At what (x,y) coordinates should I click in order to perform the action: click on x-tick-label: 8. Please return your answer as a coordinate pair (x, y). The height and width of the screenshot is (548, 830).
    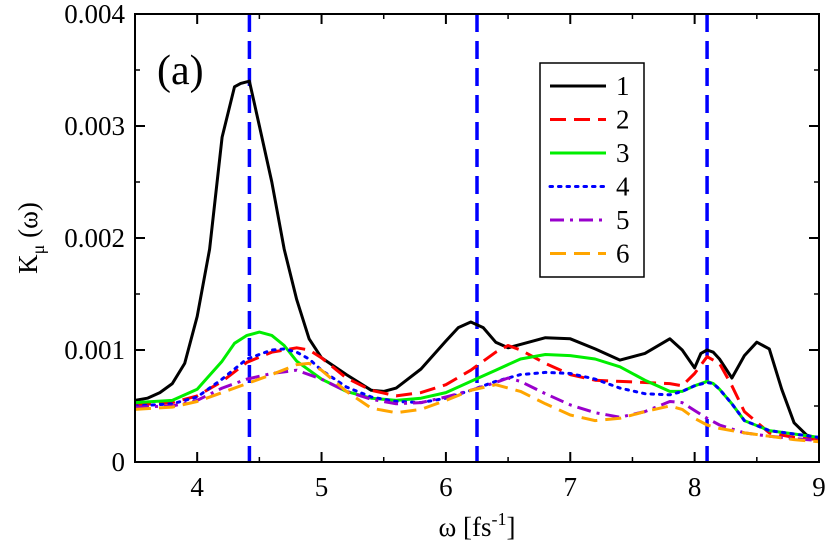
    Looking at the image, I should click on (695, 487).